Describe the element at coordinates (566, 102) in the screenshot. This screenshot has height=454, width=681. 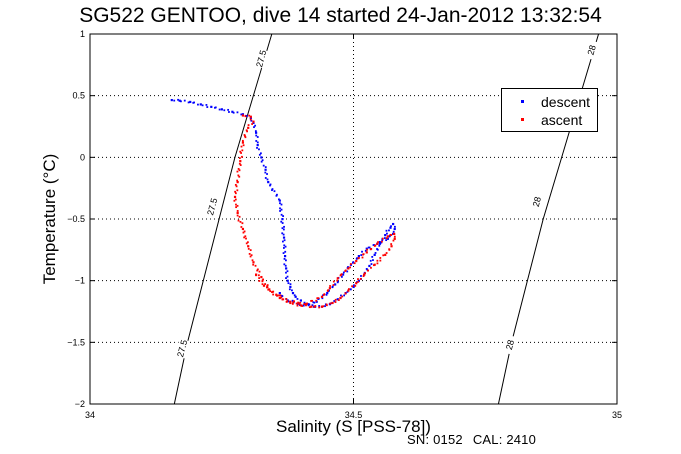
I see `legend-label-descent: descent` at that location.